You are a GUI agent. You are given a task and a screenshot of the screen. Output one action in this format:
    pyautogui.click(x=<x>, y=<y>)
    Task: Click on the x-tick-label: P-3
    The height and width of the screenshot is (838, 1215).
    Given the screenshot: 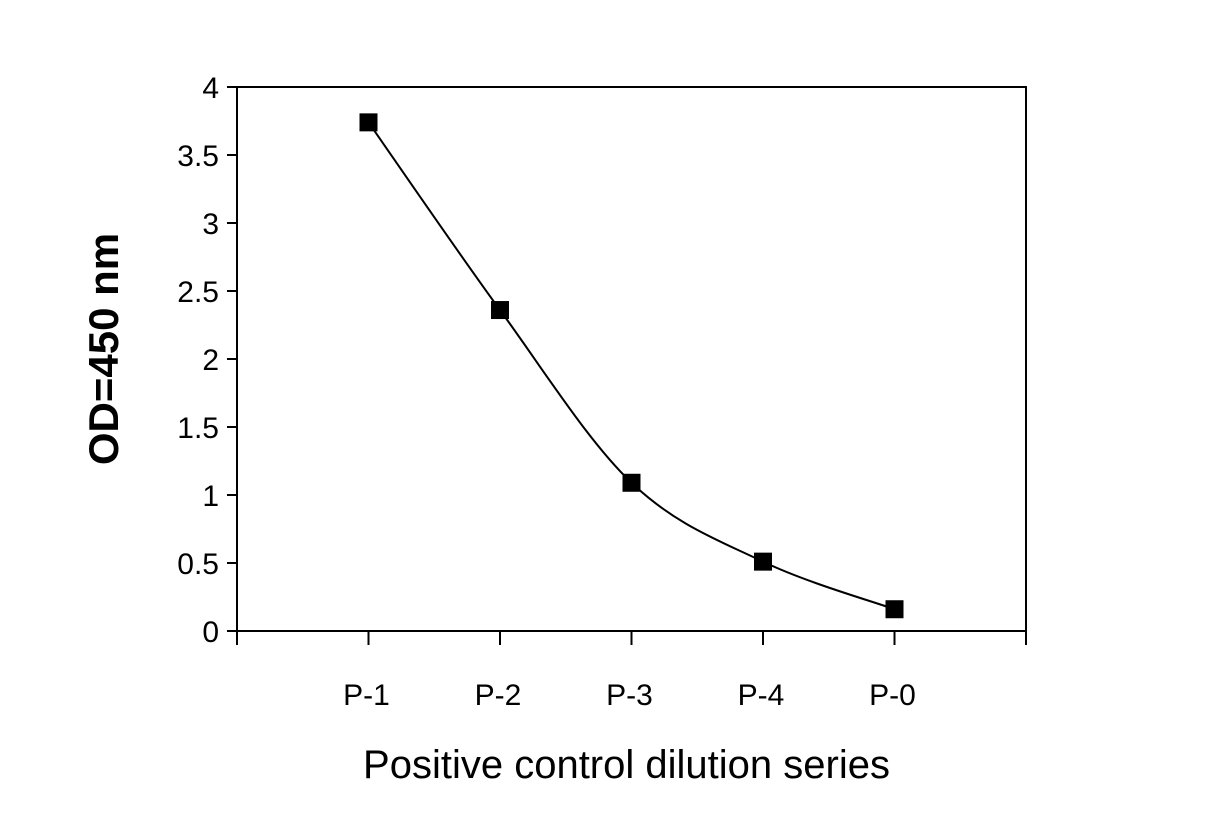 What is the action you would take?
    pyautogui.click(x=629, y=695)
    